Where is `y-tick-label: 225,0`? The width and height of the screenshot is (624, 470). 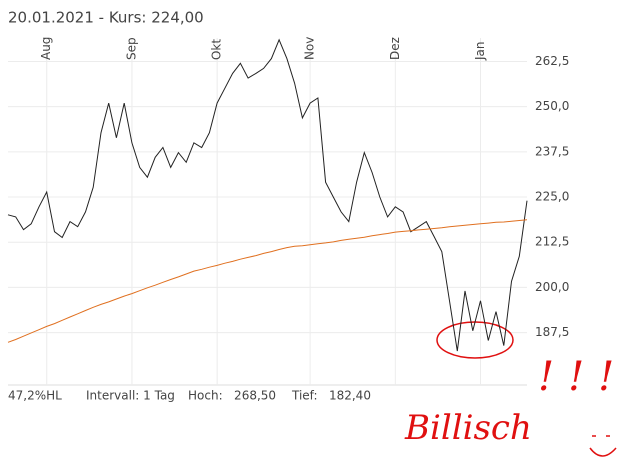 y-tick-label: 225,0 is located at coordinates (552, 197).